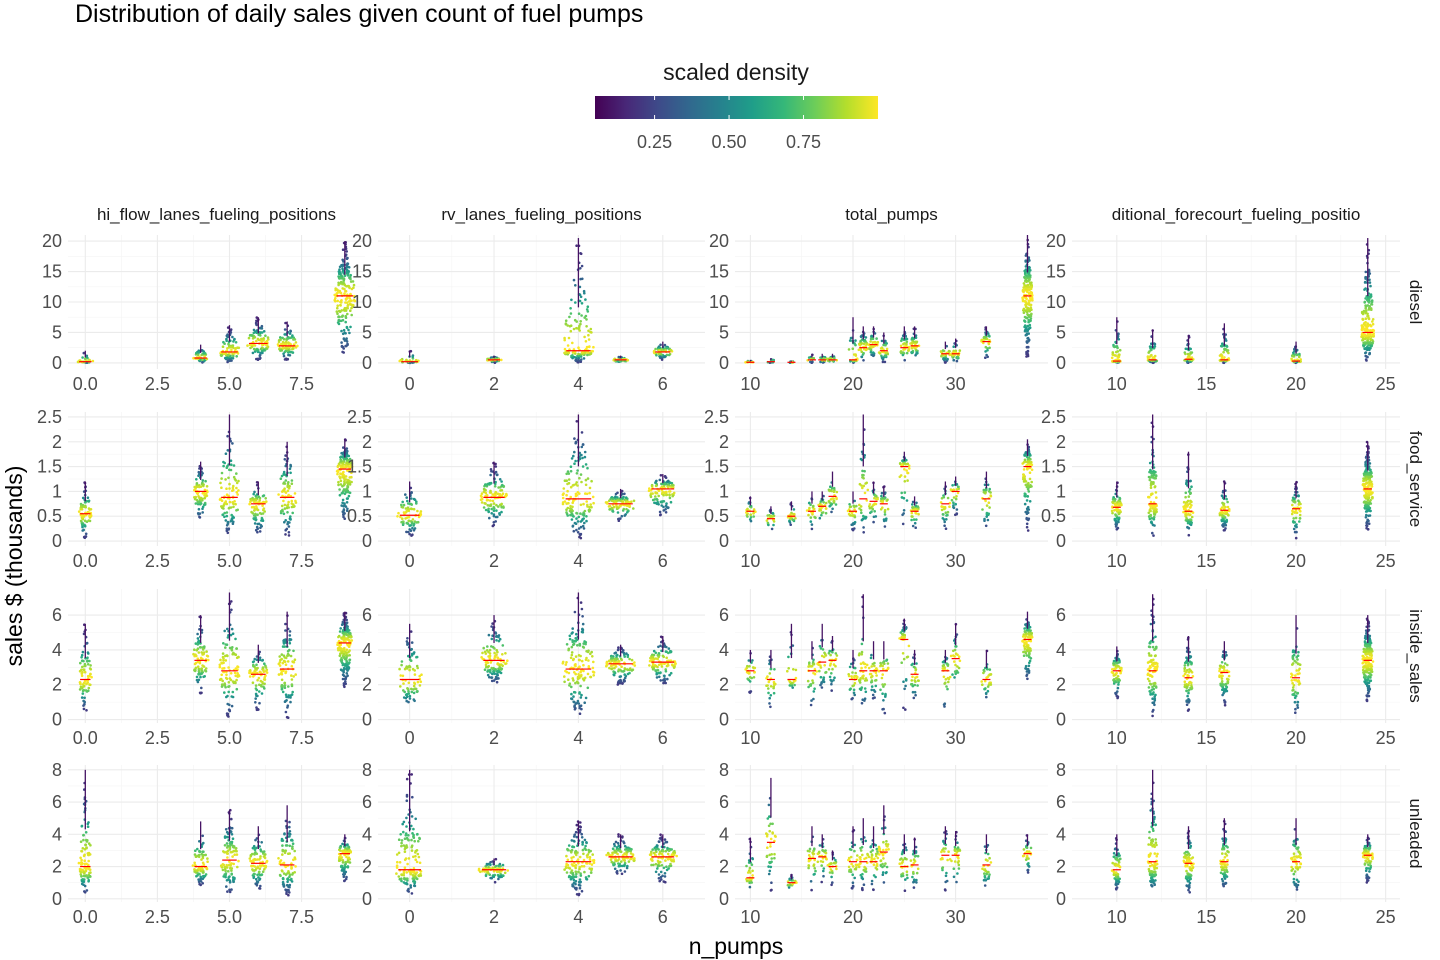 The height and width of the screenshot is (960, 1440). I want to click on facet-strip-label-col: ditional_forecourt_fueling_positio, so click(1236, 214).